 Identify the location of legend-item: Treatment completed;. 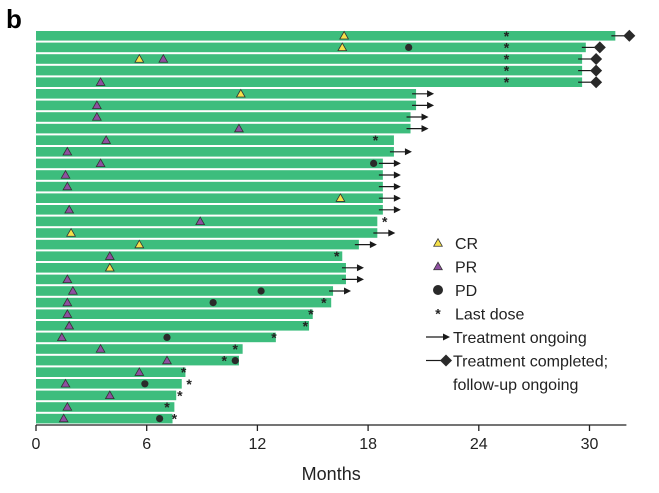
(517, 362).